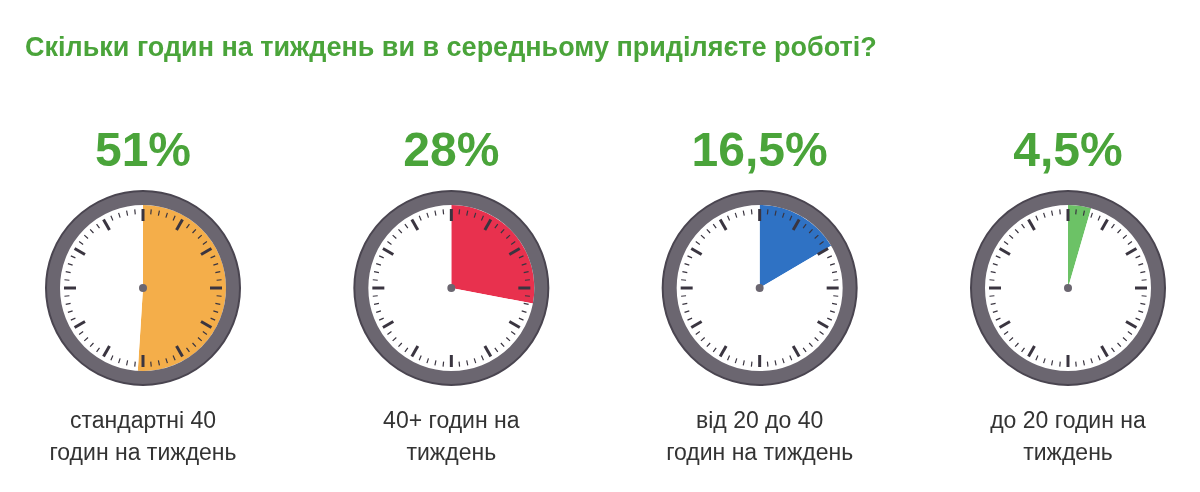 The width and height of the screenshot is (1200, 492). What do you see at coordinates (143, 149) in the screenshot?
I see `data-label: 51%` at bounding box center [143, 149].